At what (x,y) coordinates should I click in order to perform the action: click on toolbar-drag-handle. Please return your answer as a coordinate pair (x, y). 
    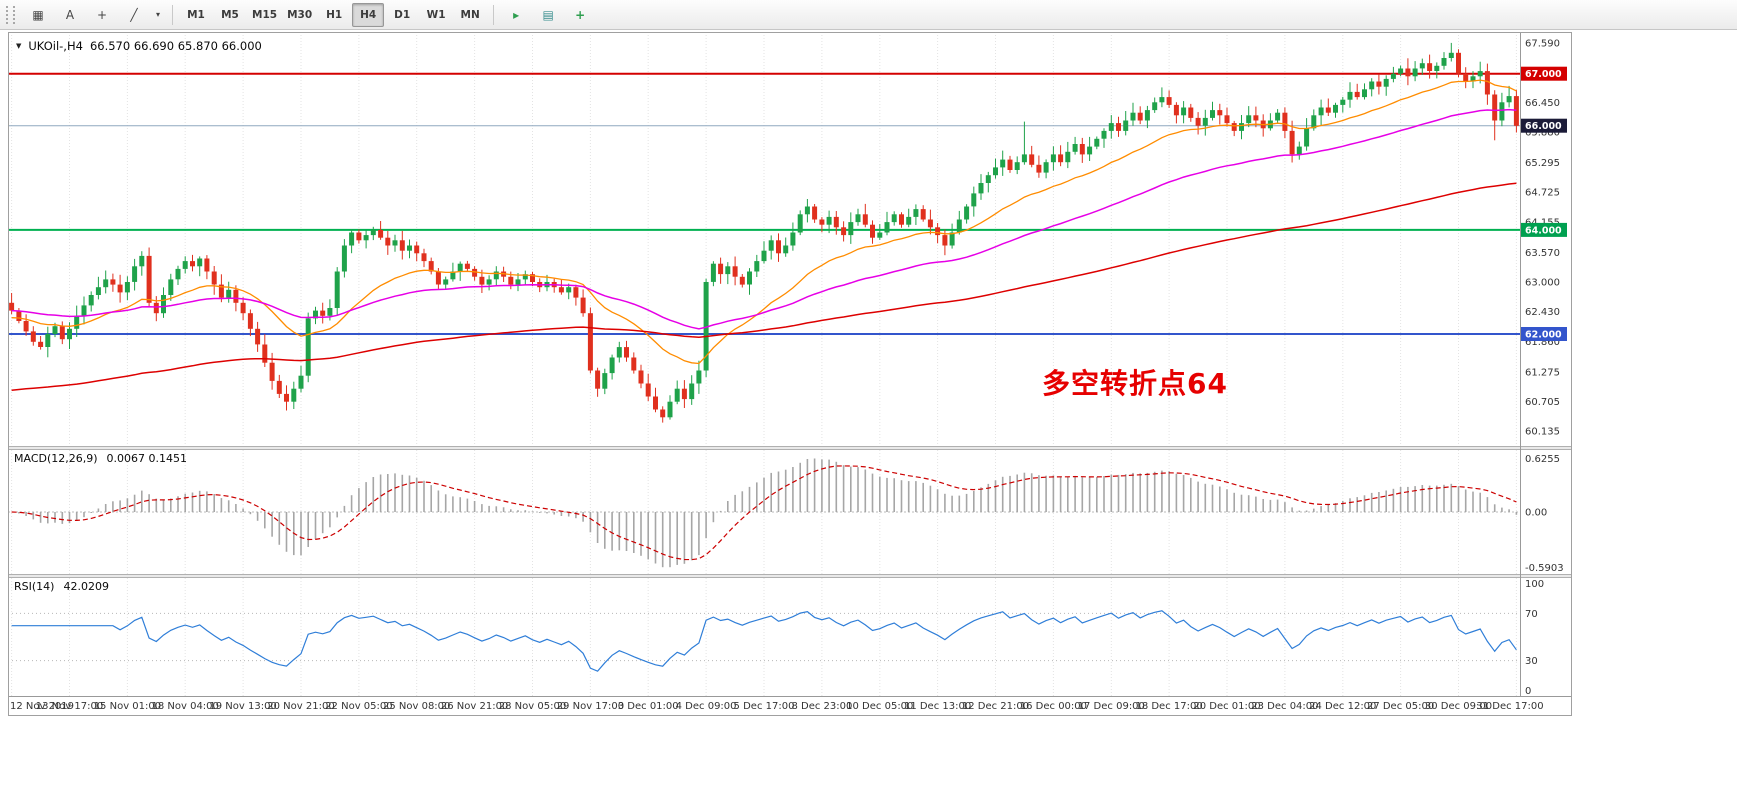
    Looking at the image, I should click on (10, 14).